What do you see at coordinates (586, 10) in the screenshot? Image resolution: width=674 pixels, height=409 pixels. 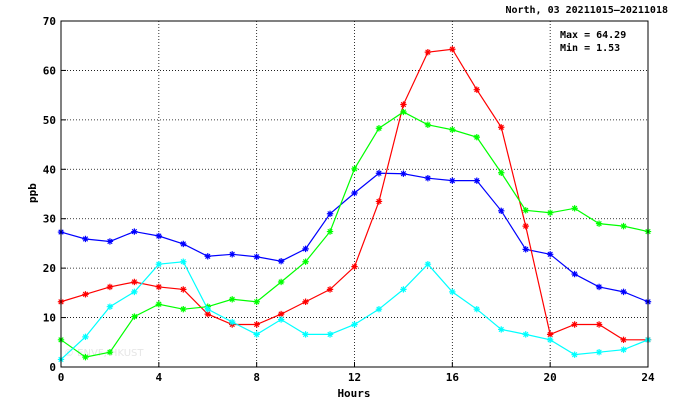 I see `chart-title: North, 03 20211015—20211018` at bounding box center [586, 10].